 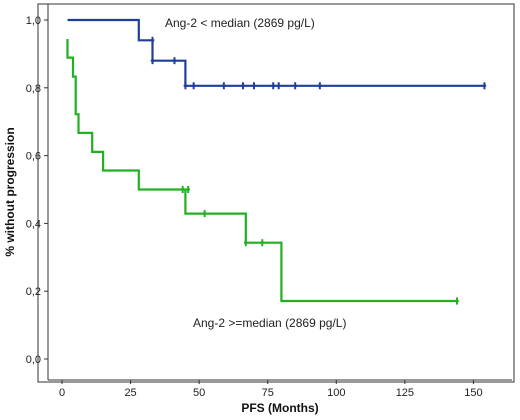 I want to click on x-tick-label: 0, so click(x=62, y=393).